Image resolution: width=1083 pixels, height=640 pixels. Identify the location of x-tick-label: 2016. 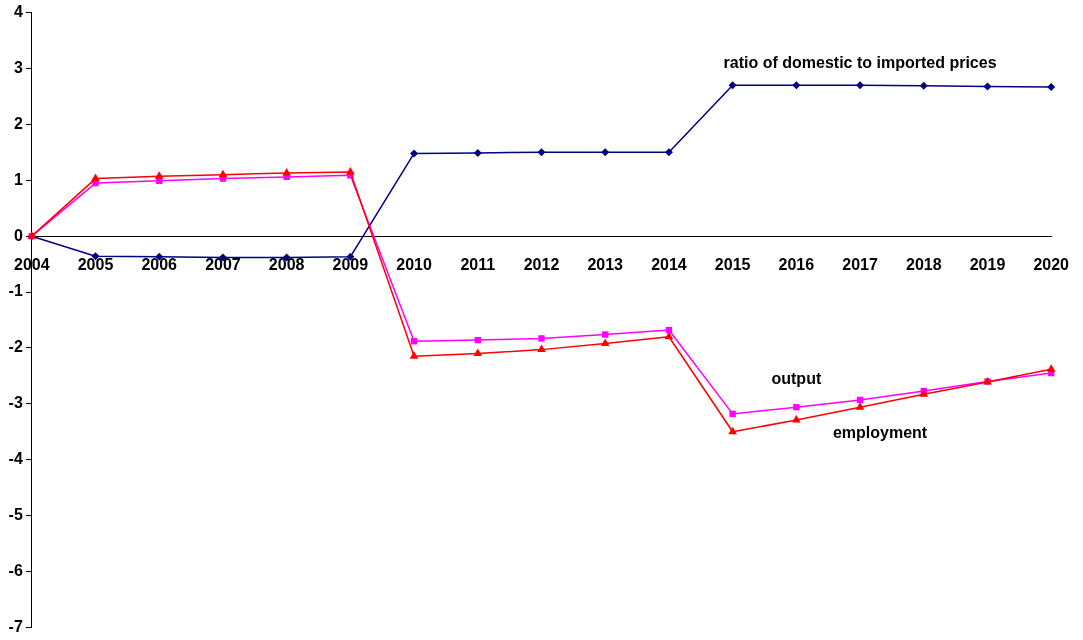
(796, 265).